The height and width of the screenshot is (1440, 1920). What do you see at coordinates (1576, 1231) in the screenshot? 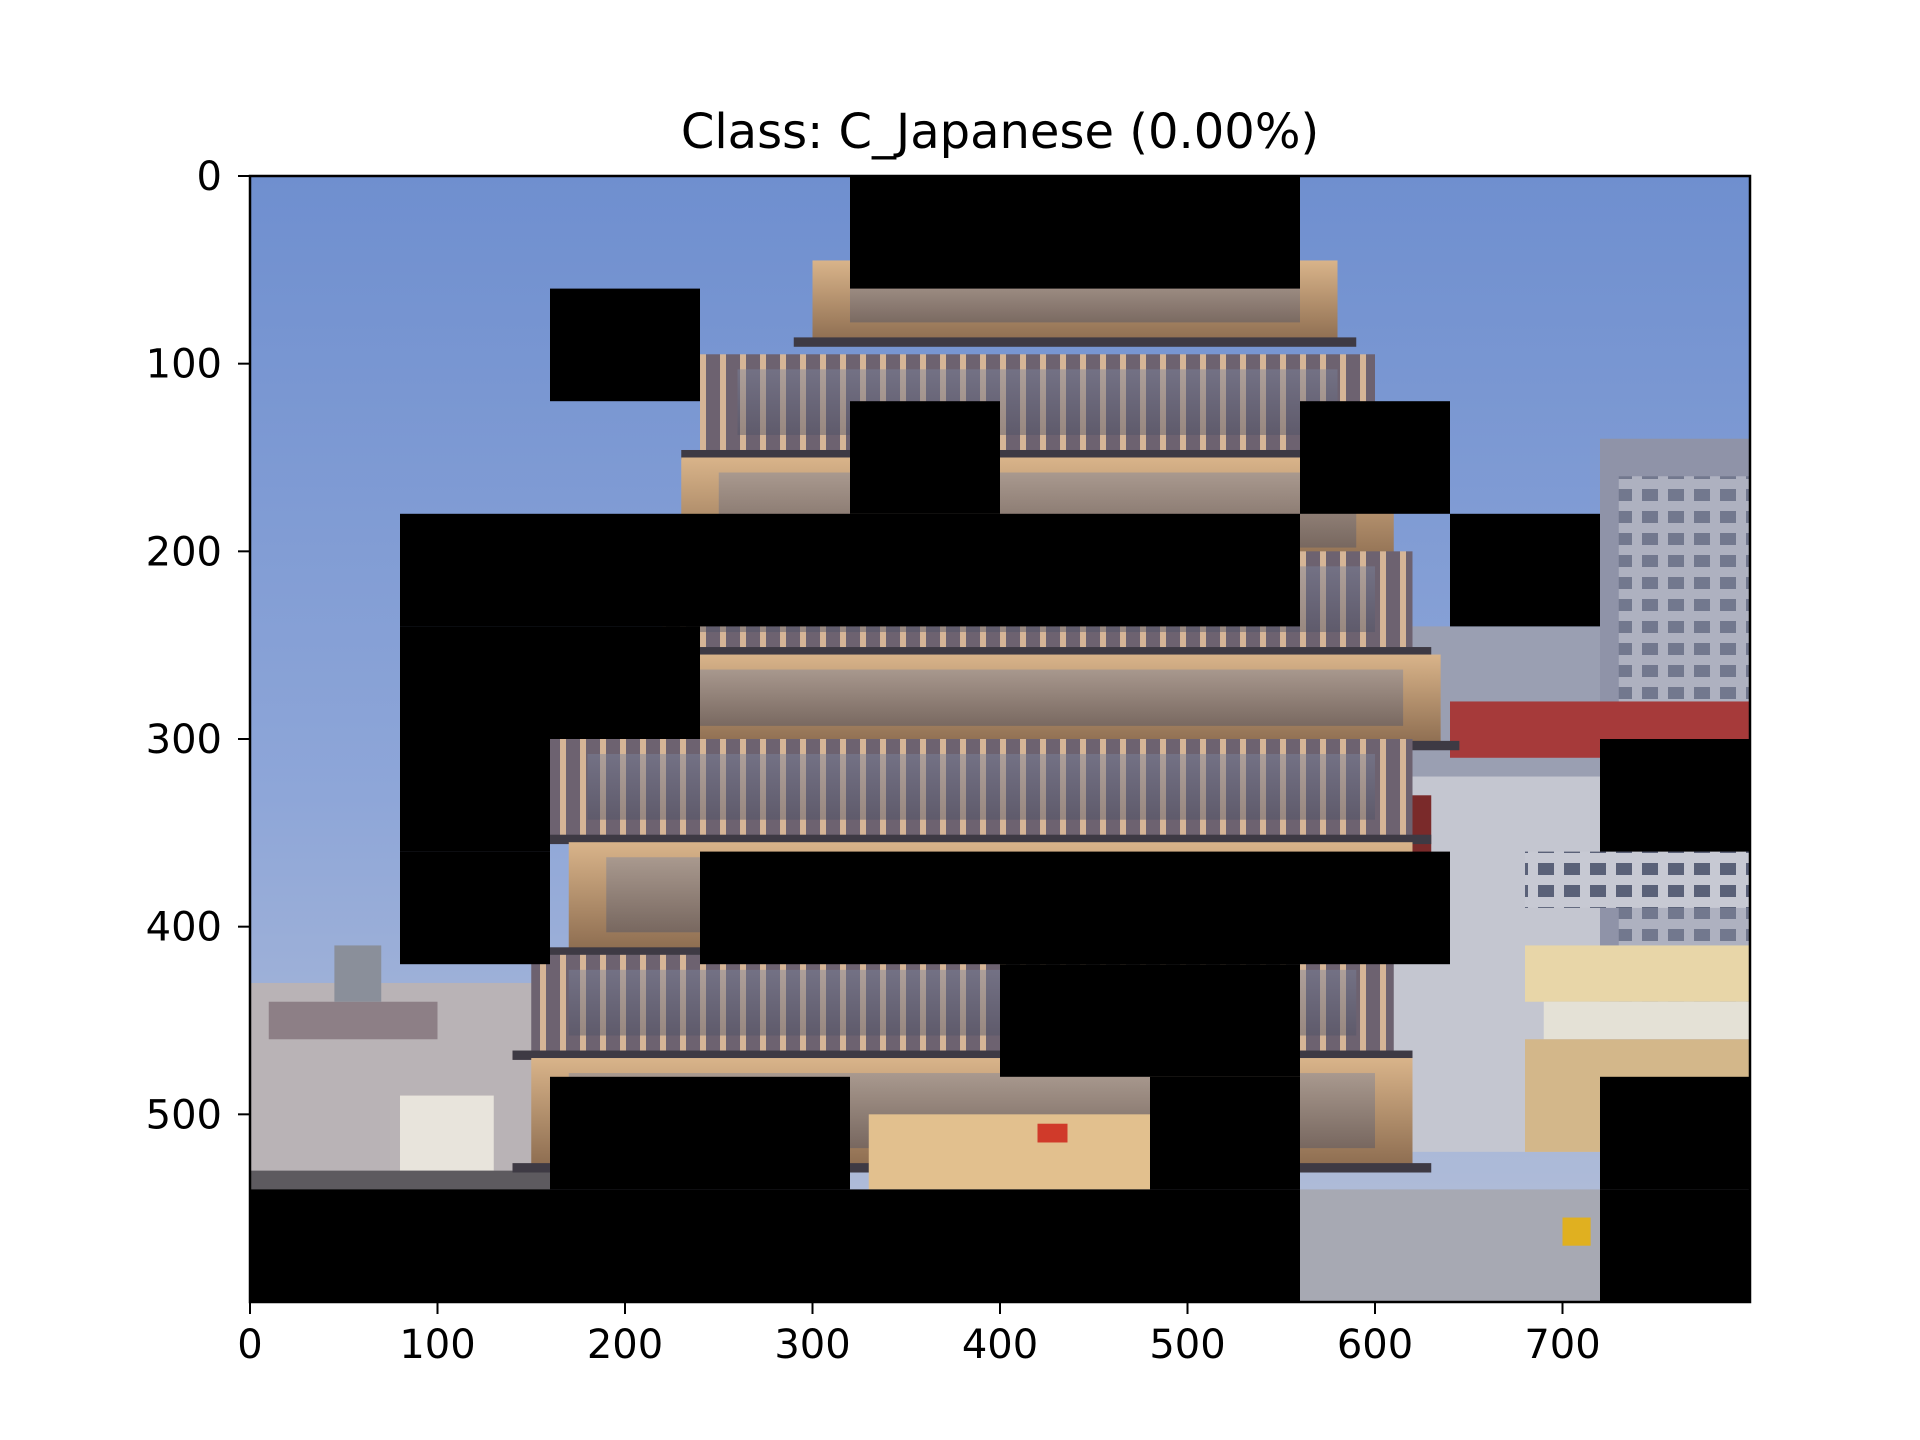
I see `photo-yellow-box` at bounding box center [1576, 1231].